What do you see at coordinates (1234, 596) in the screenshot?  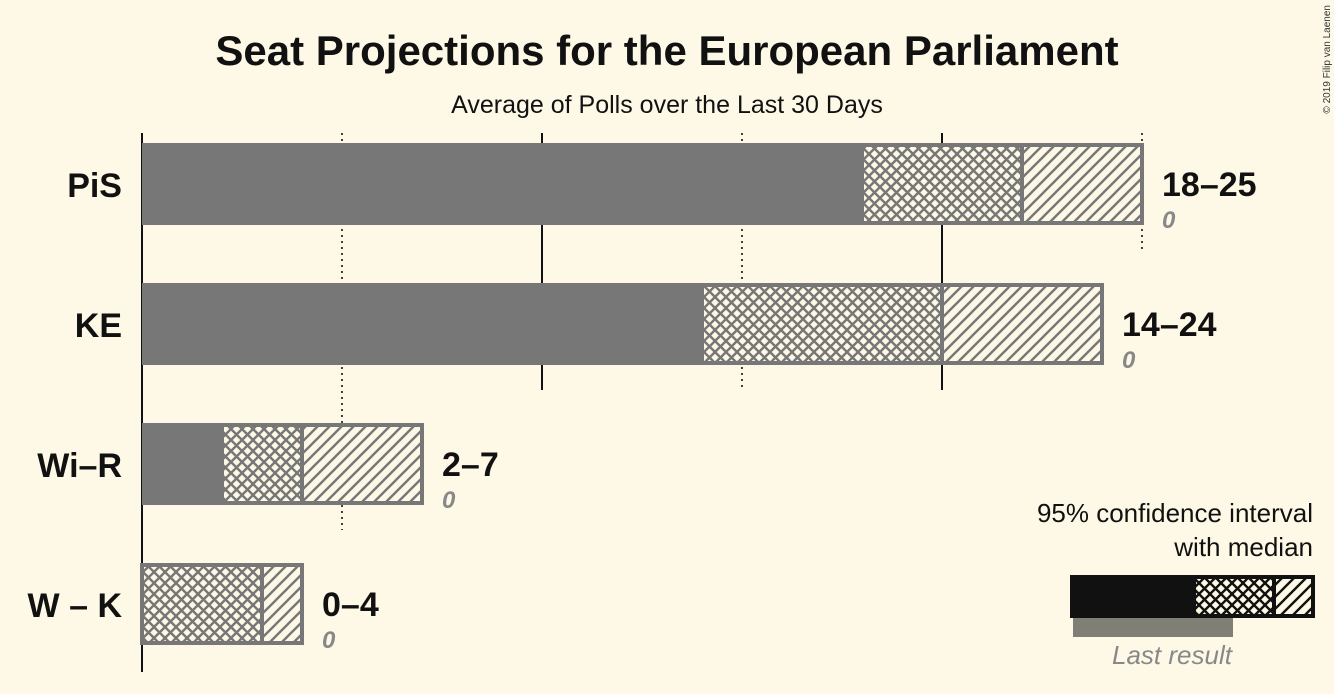 I see `legend-cross-hatch` at bounding box center [1234, 596].